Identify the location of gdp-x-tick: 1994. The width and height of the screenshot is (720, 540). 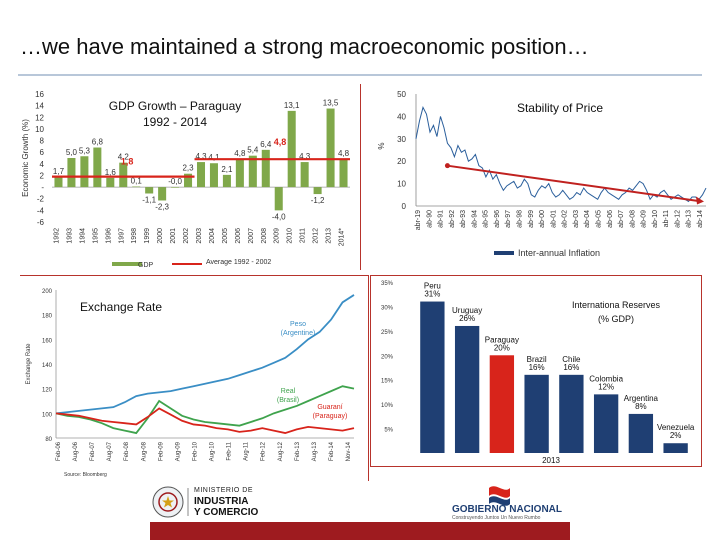
(82, 236).